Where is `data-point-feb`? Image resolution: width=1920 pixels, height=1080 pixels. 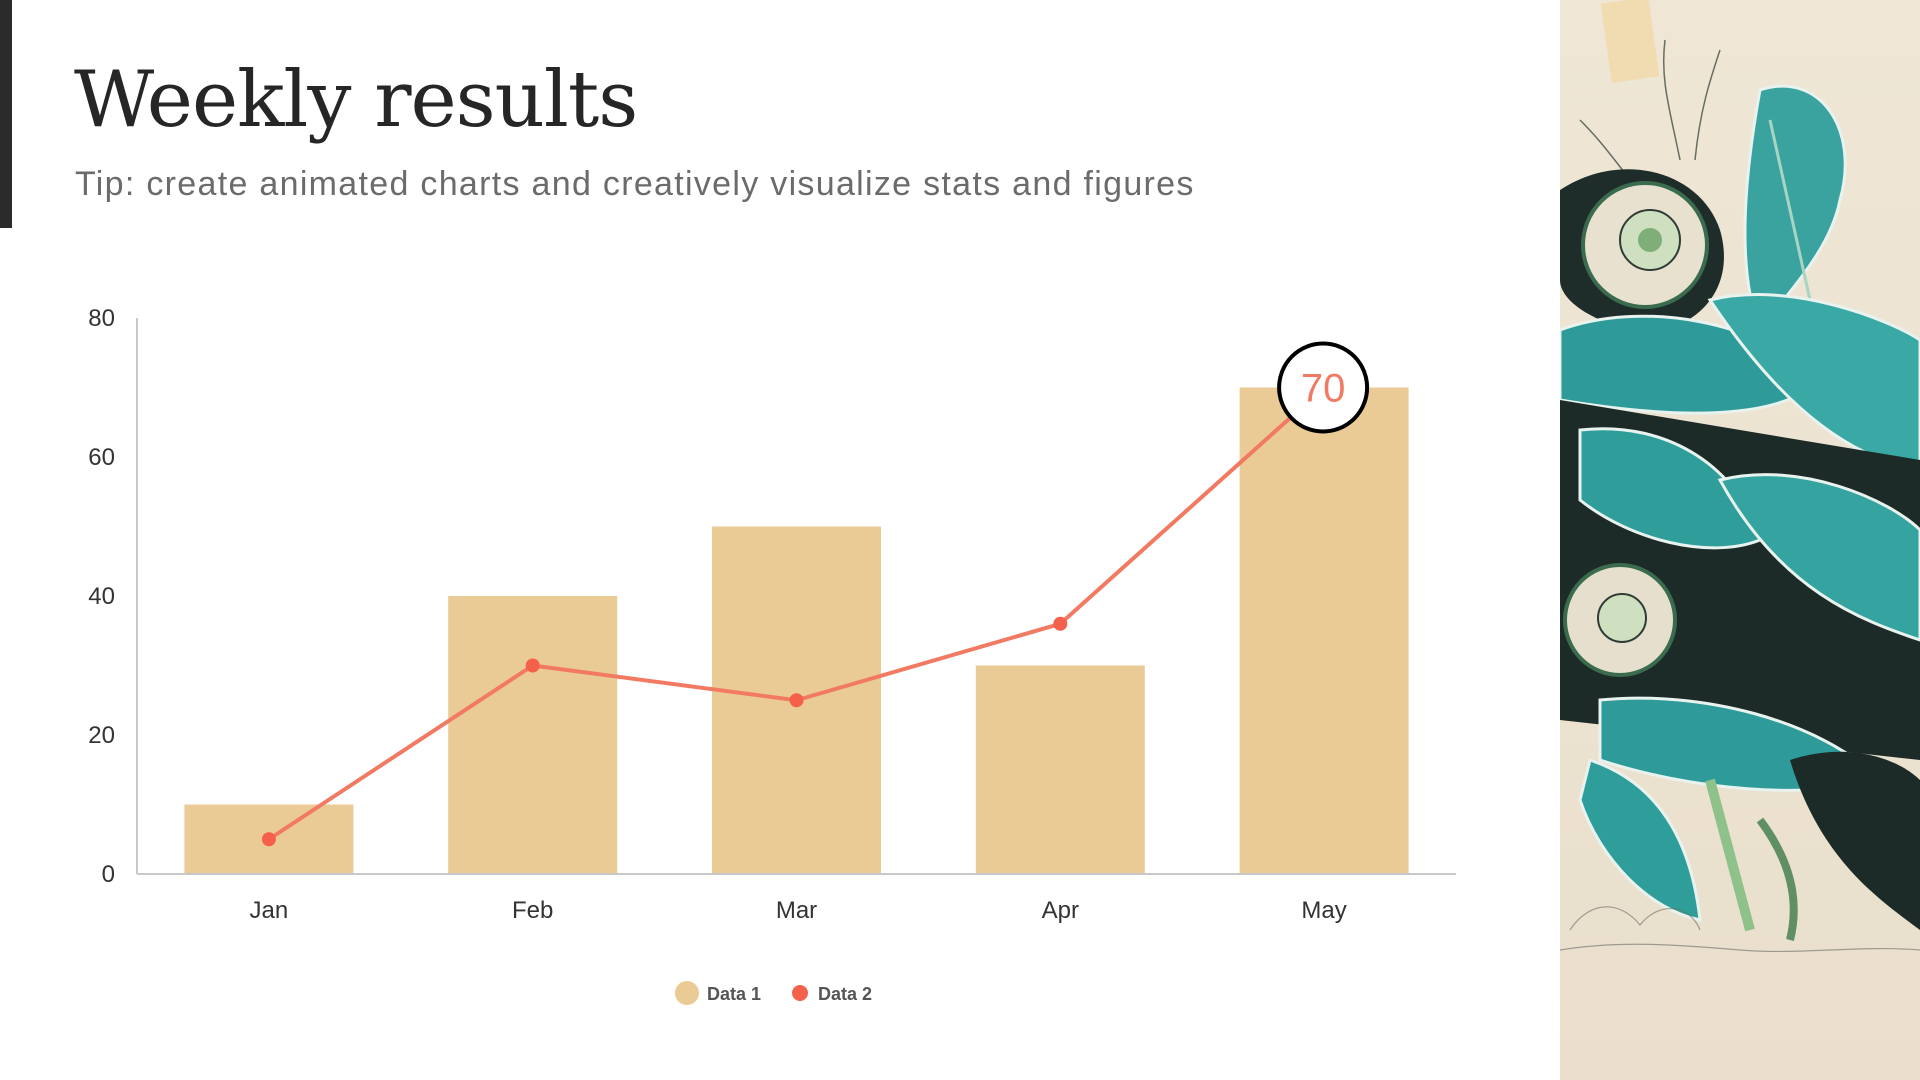
data-point-feb is located at coordinates (532, 665).